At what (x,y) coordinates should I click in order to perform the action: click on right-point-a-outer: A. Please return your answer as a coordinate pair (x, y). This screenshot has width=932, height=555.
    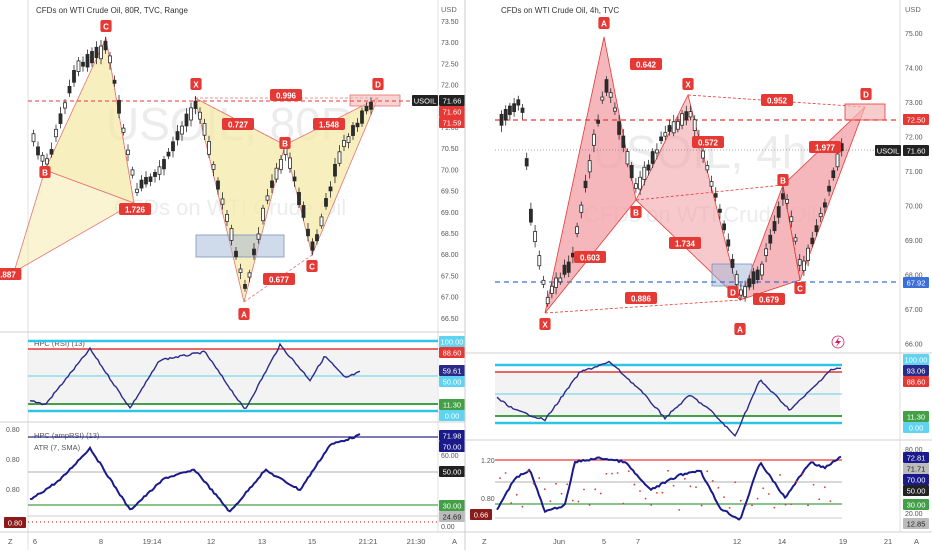
    Looking at the image, I should click on (604, 24).